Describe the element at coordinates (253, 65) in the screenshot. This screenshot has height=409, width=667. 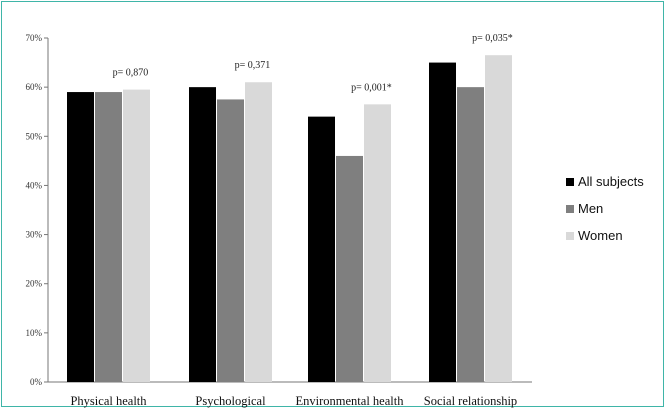
I see `p-value-label: p= 0,371` at that location.